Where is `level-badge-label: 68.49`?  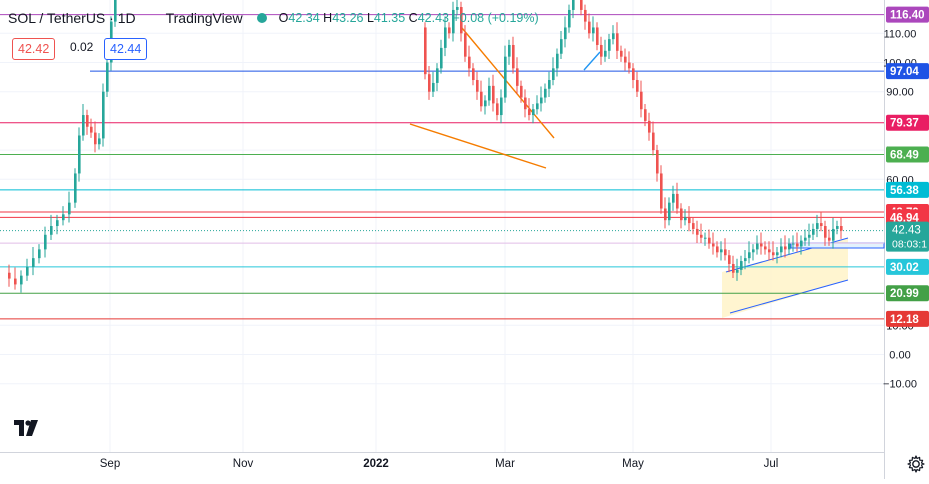
level-badge-label: 68.49 is located at coordinates (904, 156).